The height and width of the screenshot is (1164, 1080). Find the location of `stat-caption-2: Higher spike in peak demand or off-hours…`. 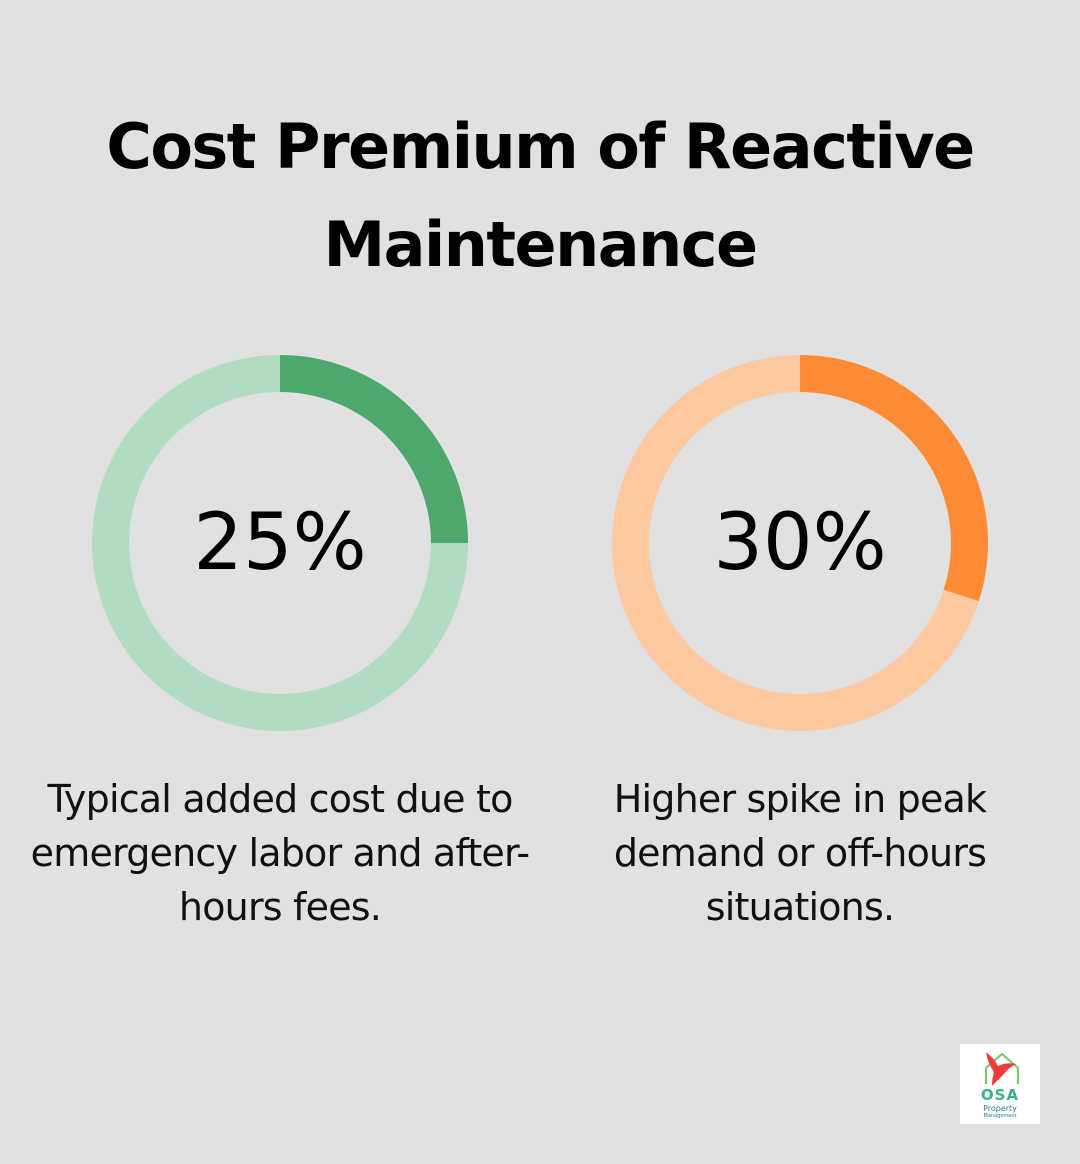

stat-caption-2: Higher spike in peak demand or off-hours… is located at coordinates (800, 853).